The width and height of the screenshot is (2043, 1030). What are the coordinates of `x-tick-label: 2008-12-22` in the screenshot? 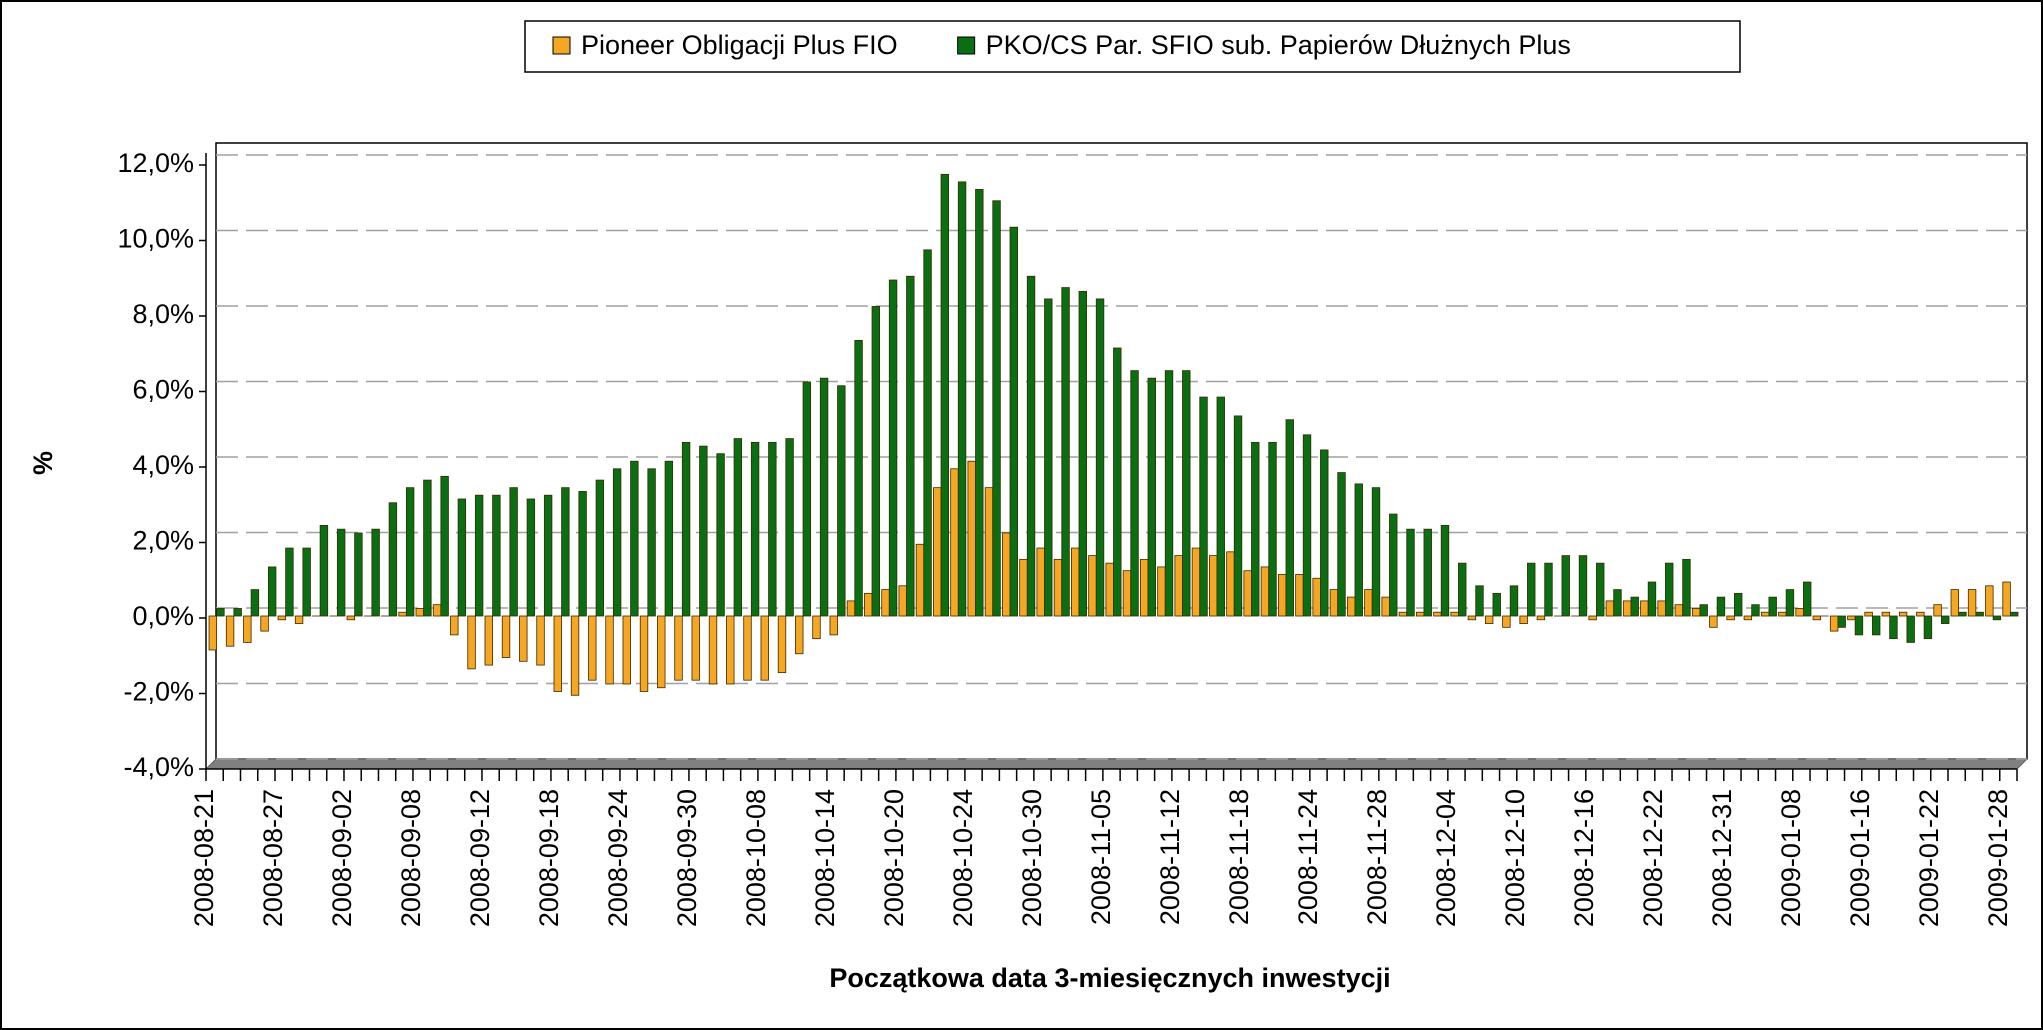 It's located at (1653, 858).